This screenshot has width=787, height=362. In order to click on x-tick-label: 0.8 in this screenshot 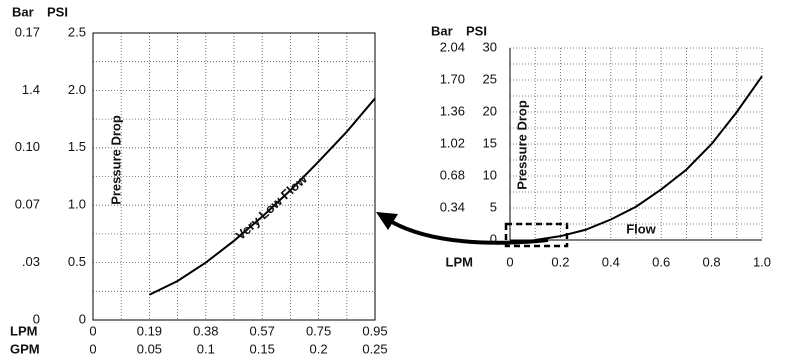, I will do `click(712, 261)`.